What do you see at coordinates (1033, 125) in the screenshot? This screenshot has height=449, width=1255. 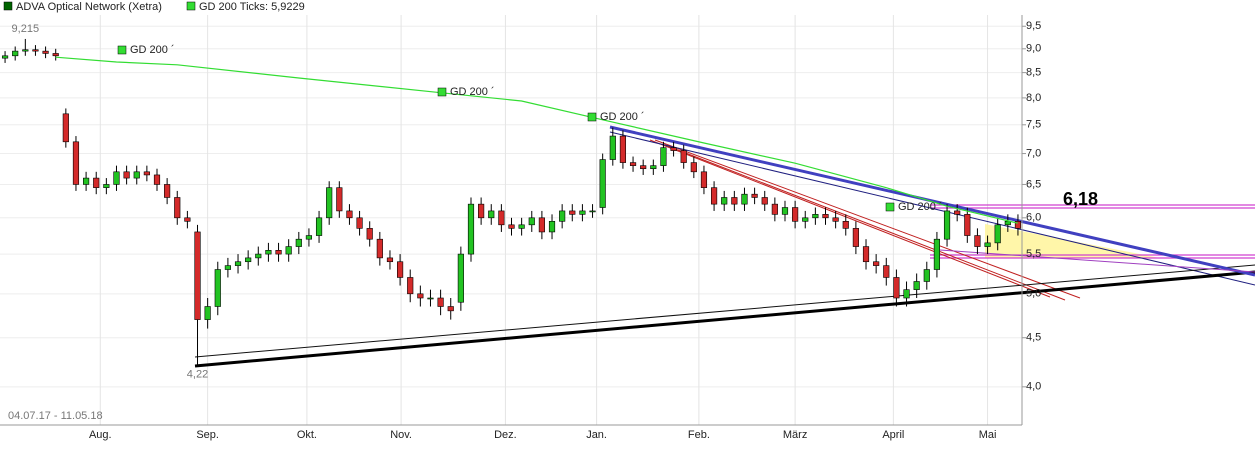 I see `y-tick-label: 7,5` at bounding box center [1033, 125].